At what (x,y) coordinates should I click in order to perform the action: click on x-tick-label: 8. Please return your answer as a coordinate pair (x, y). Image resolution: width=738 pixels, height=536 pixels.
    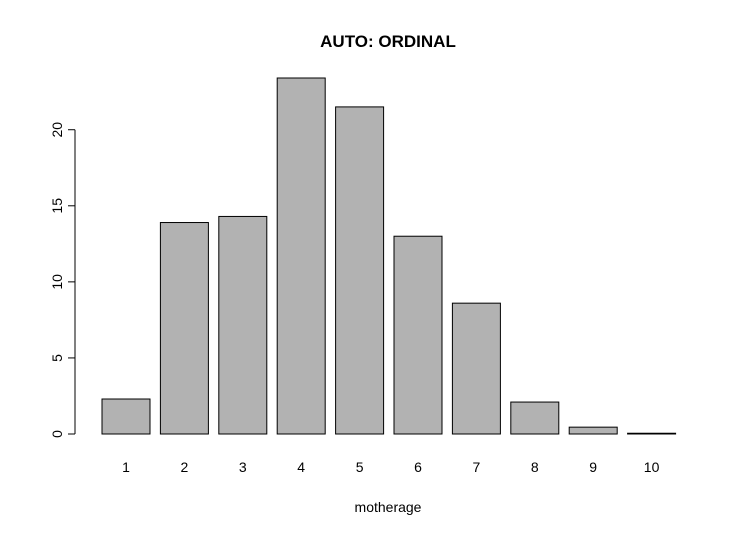
    Looking at the image, I should click on (535, 467).